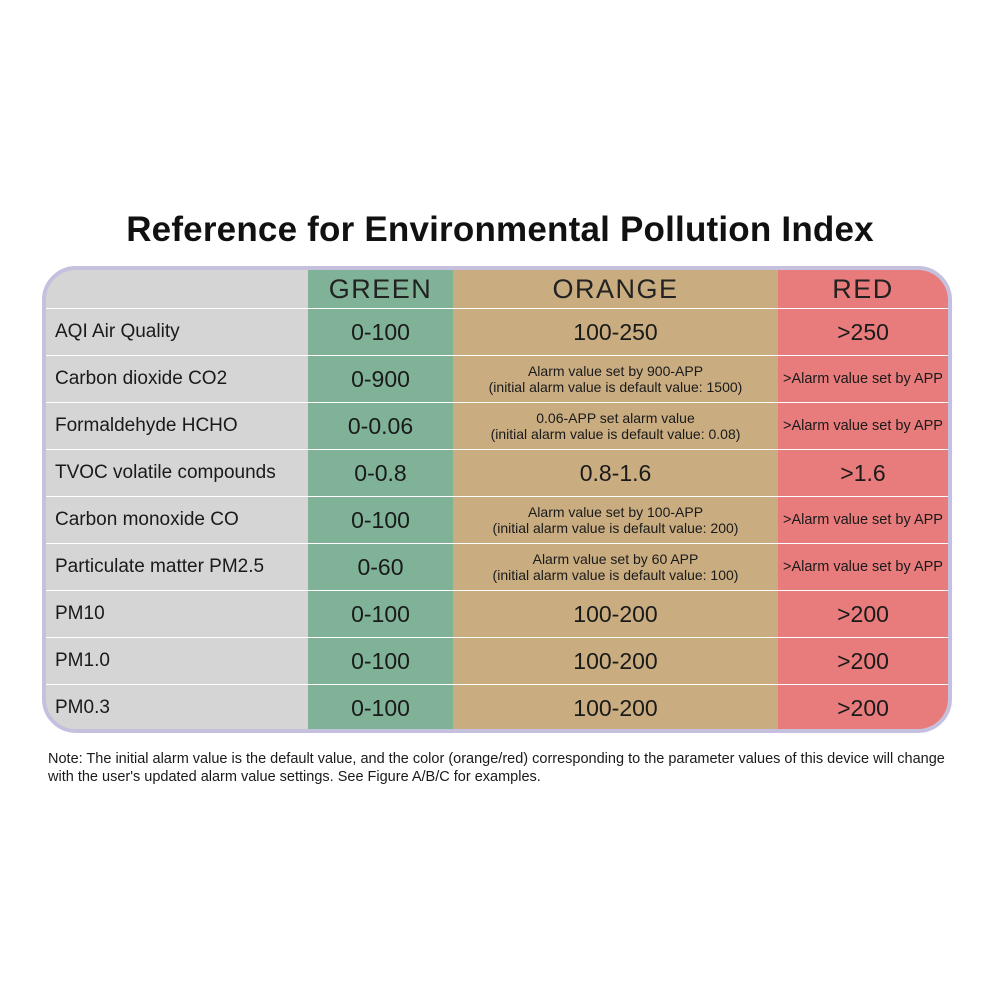  Describe the element at coordinates (177, 661) in the screenshot. I see `row-label: PM1.0` at that location.